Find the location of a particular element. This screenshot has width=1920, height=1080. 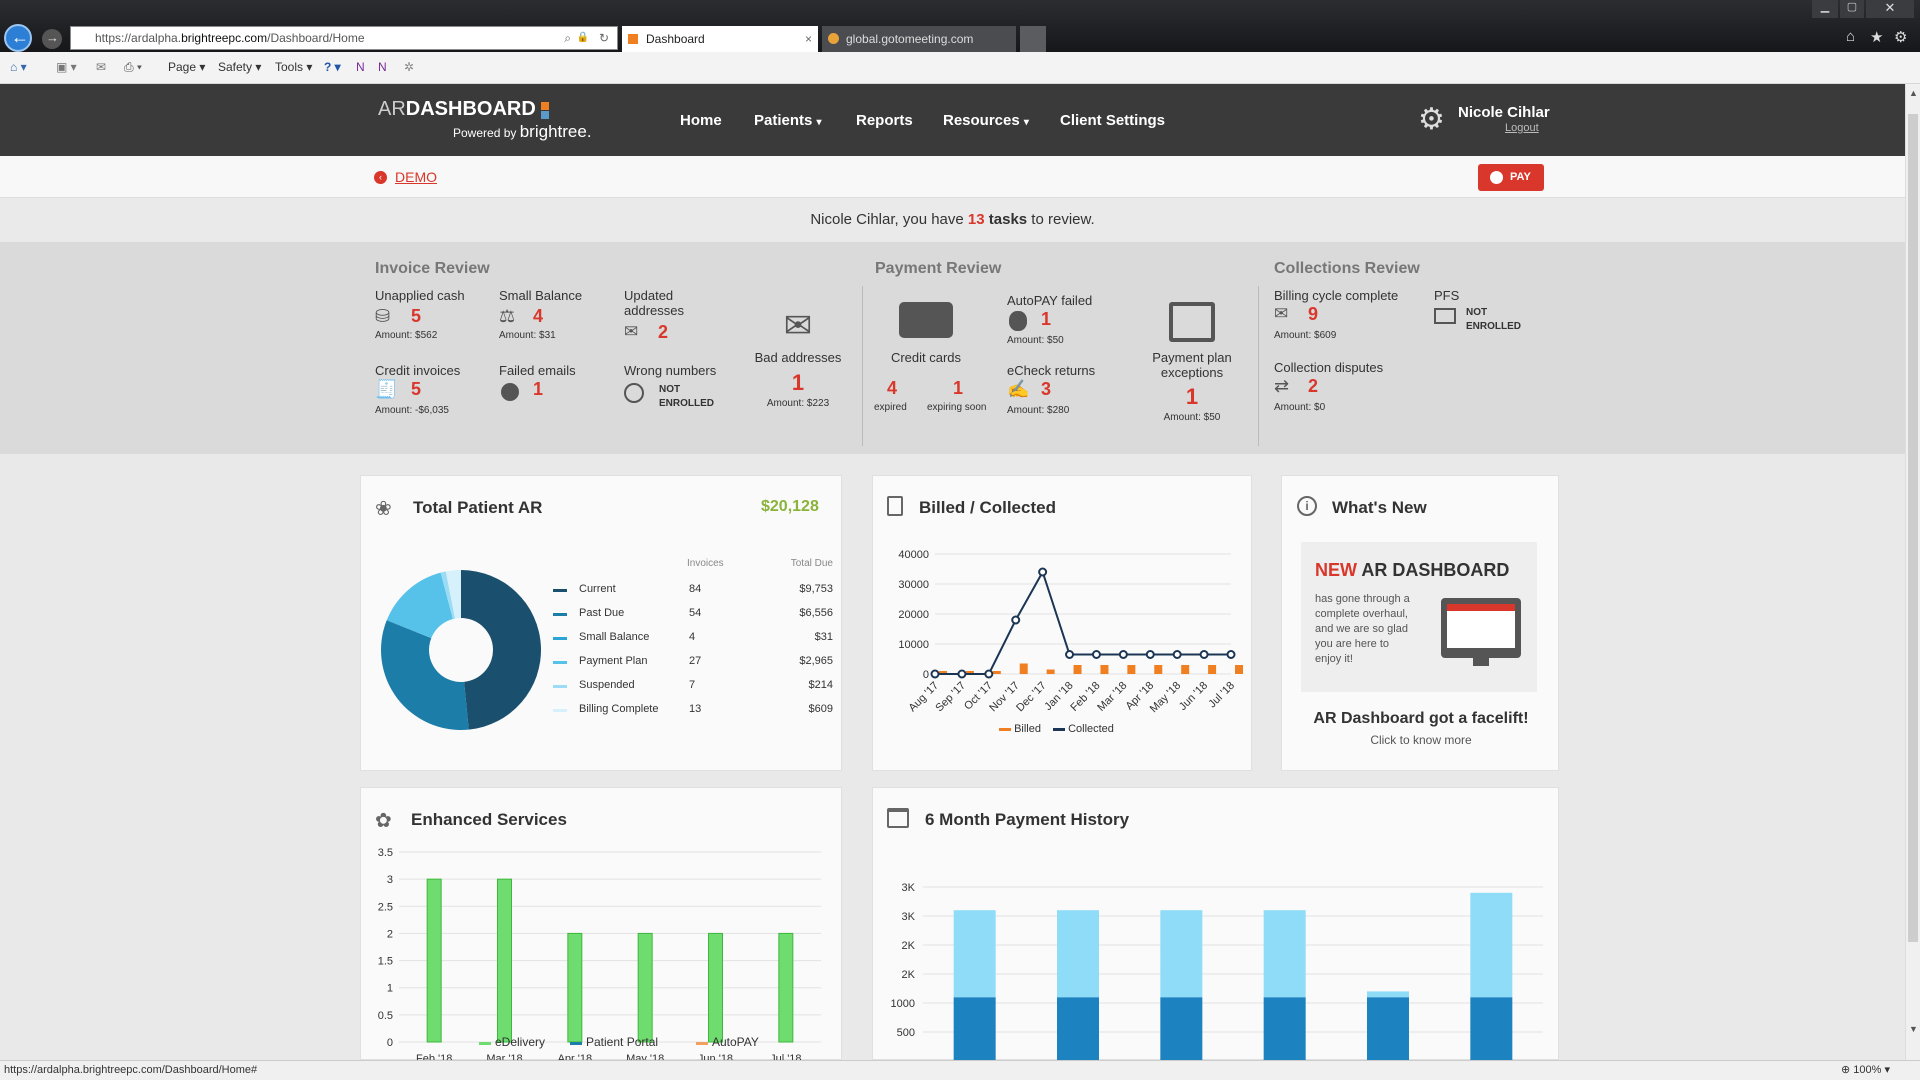

payment-plan-count: 1 is located at coordinates (1192, 396).